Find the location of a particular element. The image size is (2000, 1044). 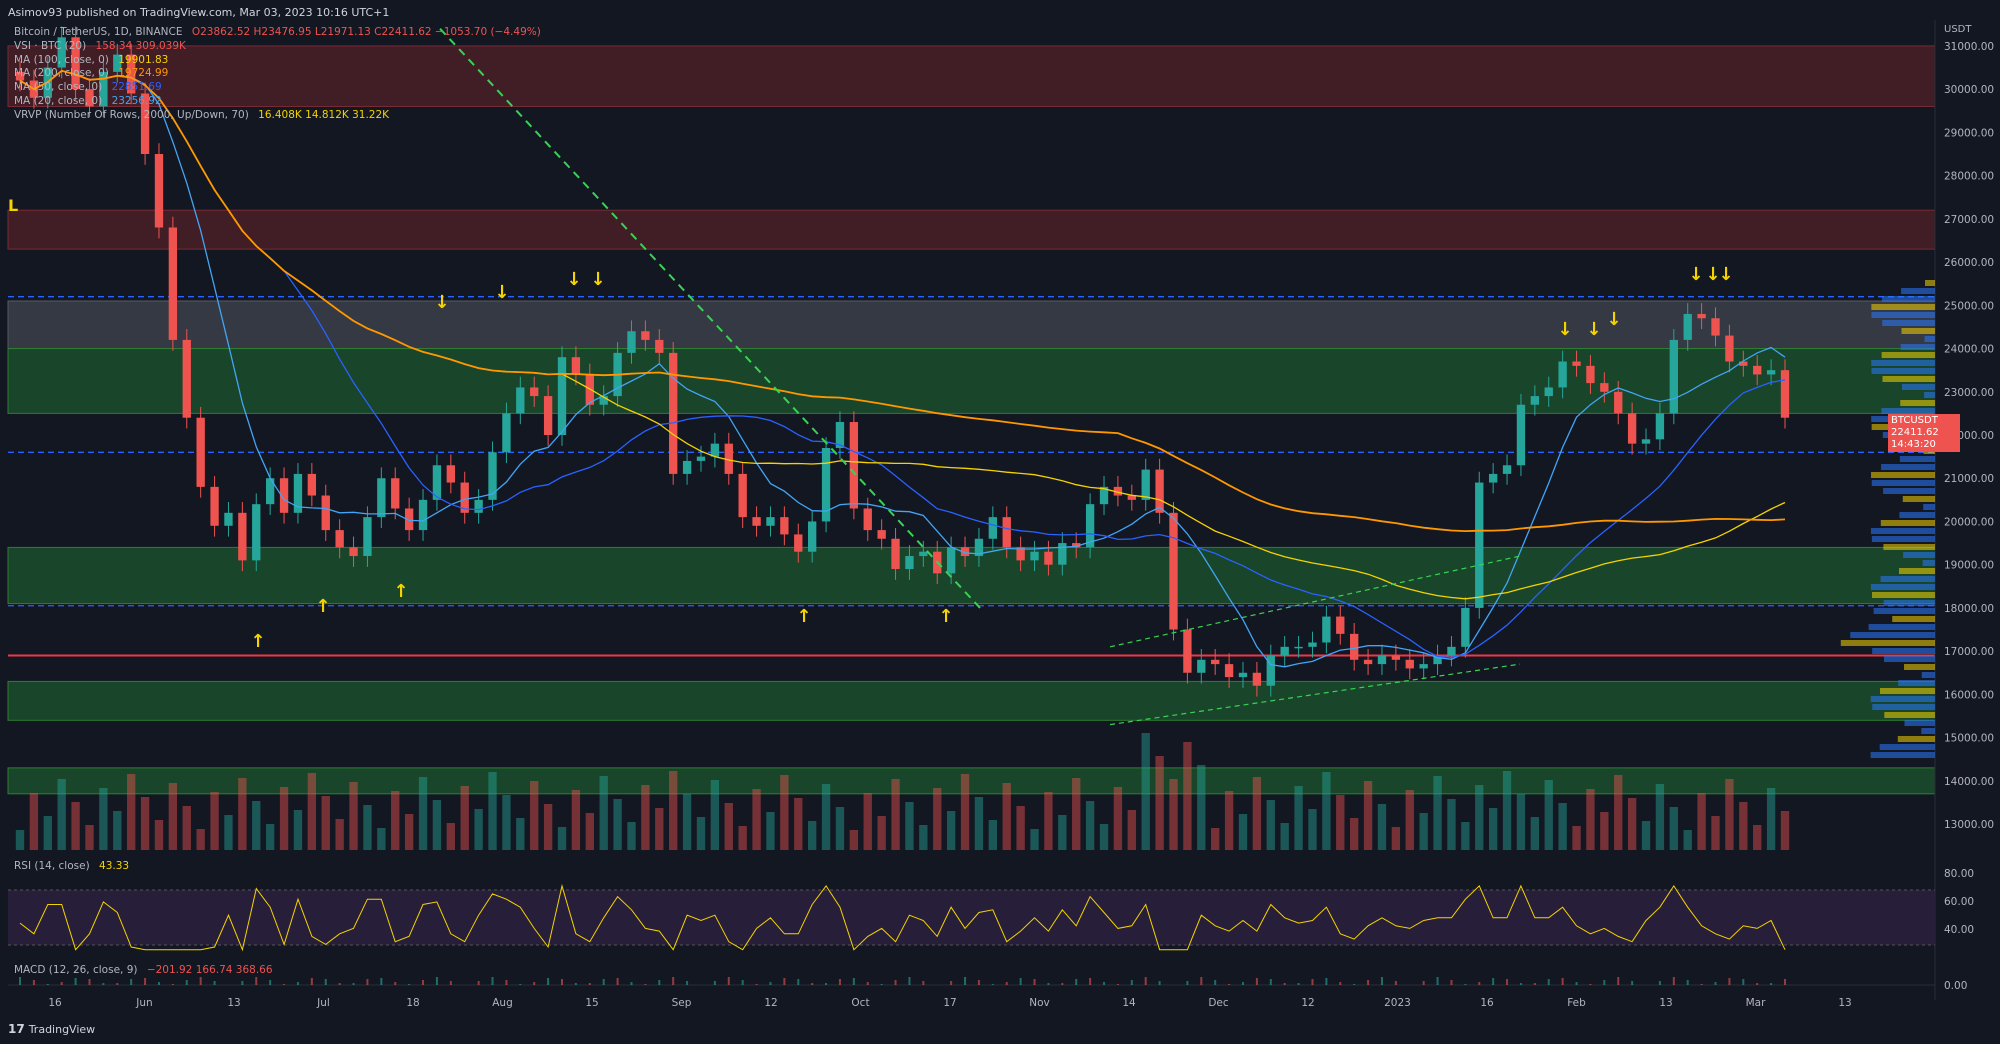

legend-row-ma100: MA (100, close, 0) 19901.83 is located at coordinates (277, 61).